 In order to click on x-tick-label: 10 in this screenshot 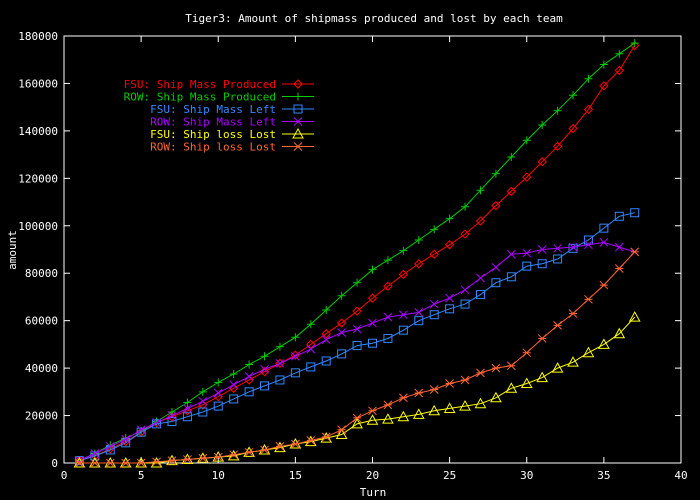, I will do `click(218, 475)`.